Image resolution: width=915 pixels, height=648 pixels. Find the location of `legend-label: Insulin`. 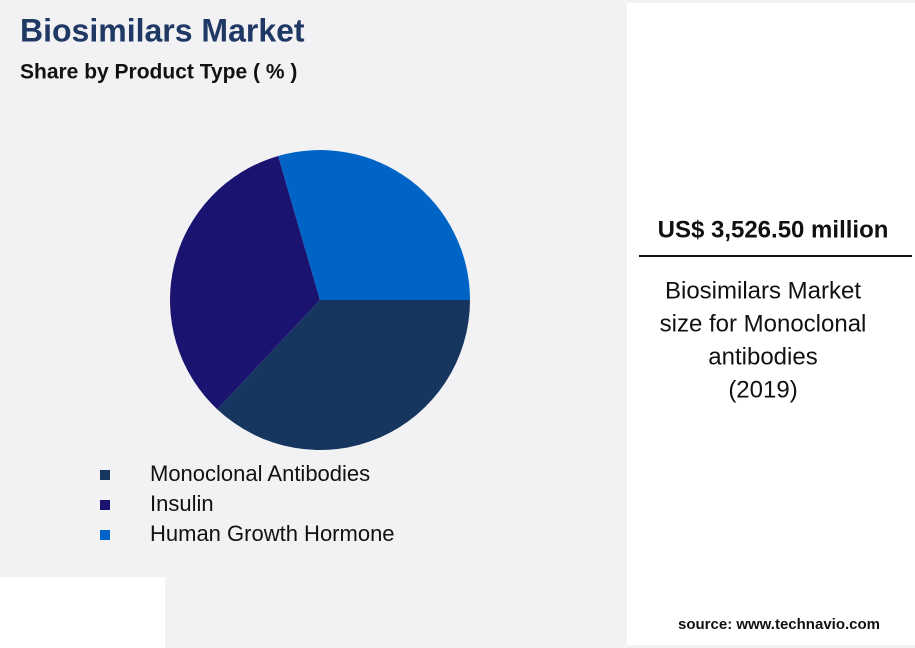

legend-label: Insulin is located at coordinates (182, 503).